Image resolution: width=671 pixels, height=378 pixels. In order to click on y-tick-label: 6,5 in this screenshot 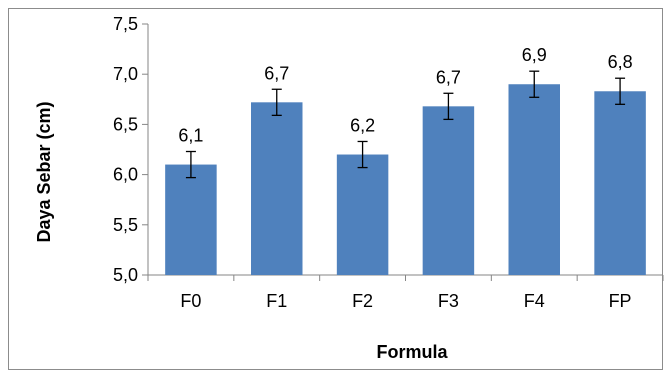, I will do `click(125, 124)`.